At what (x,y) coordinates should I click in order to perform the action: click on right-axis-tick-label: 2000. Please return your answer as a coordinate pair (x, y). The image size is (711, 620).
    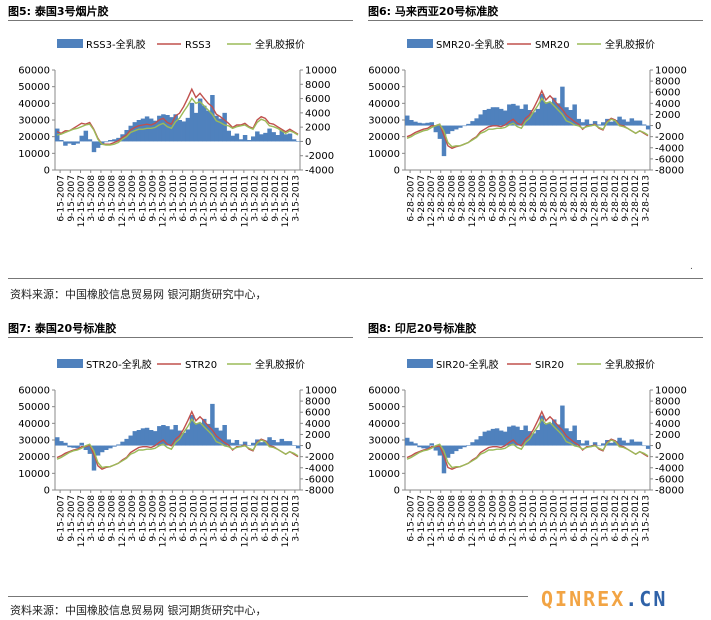
    Looking at the image, I should click on (667, 115).